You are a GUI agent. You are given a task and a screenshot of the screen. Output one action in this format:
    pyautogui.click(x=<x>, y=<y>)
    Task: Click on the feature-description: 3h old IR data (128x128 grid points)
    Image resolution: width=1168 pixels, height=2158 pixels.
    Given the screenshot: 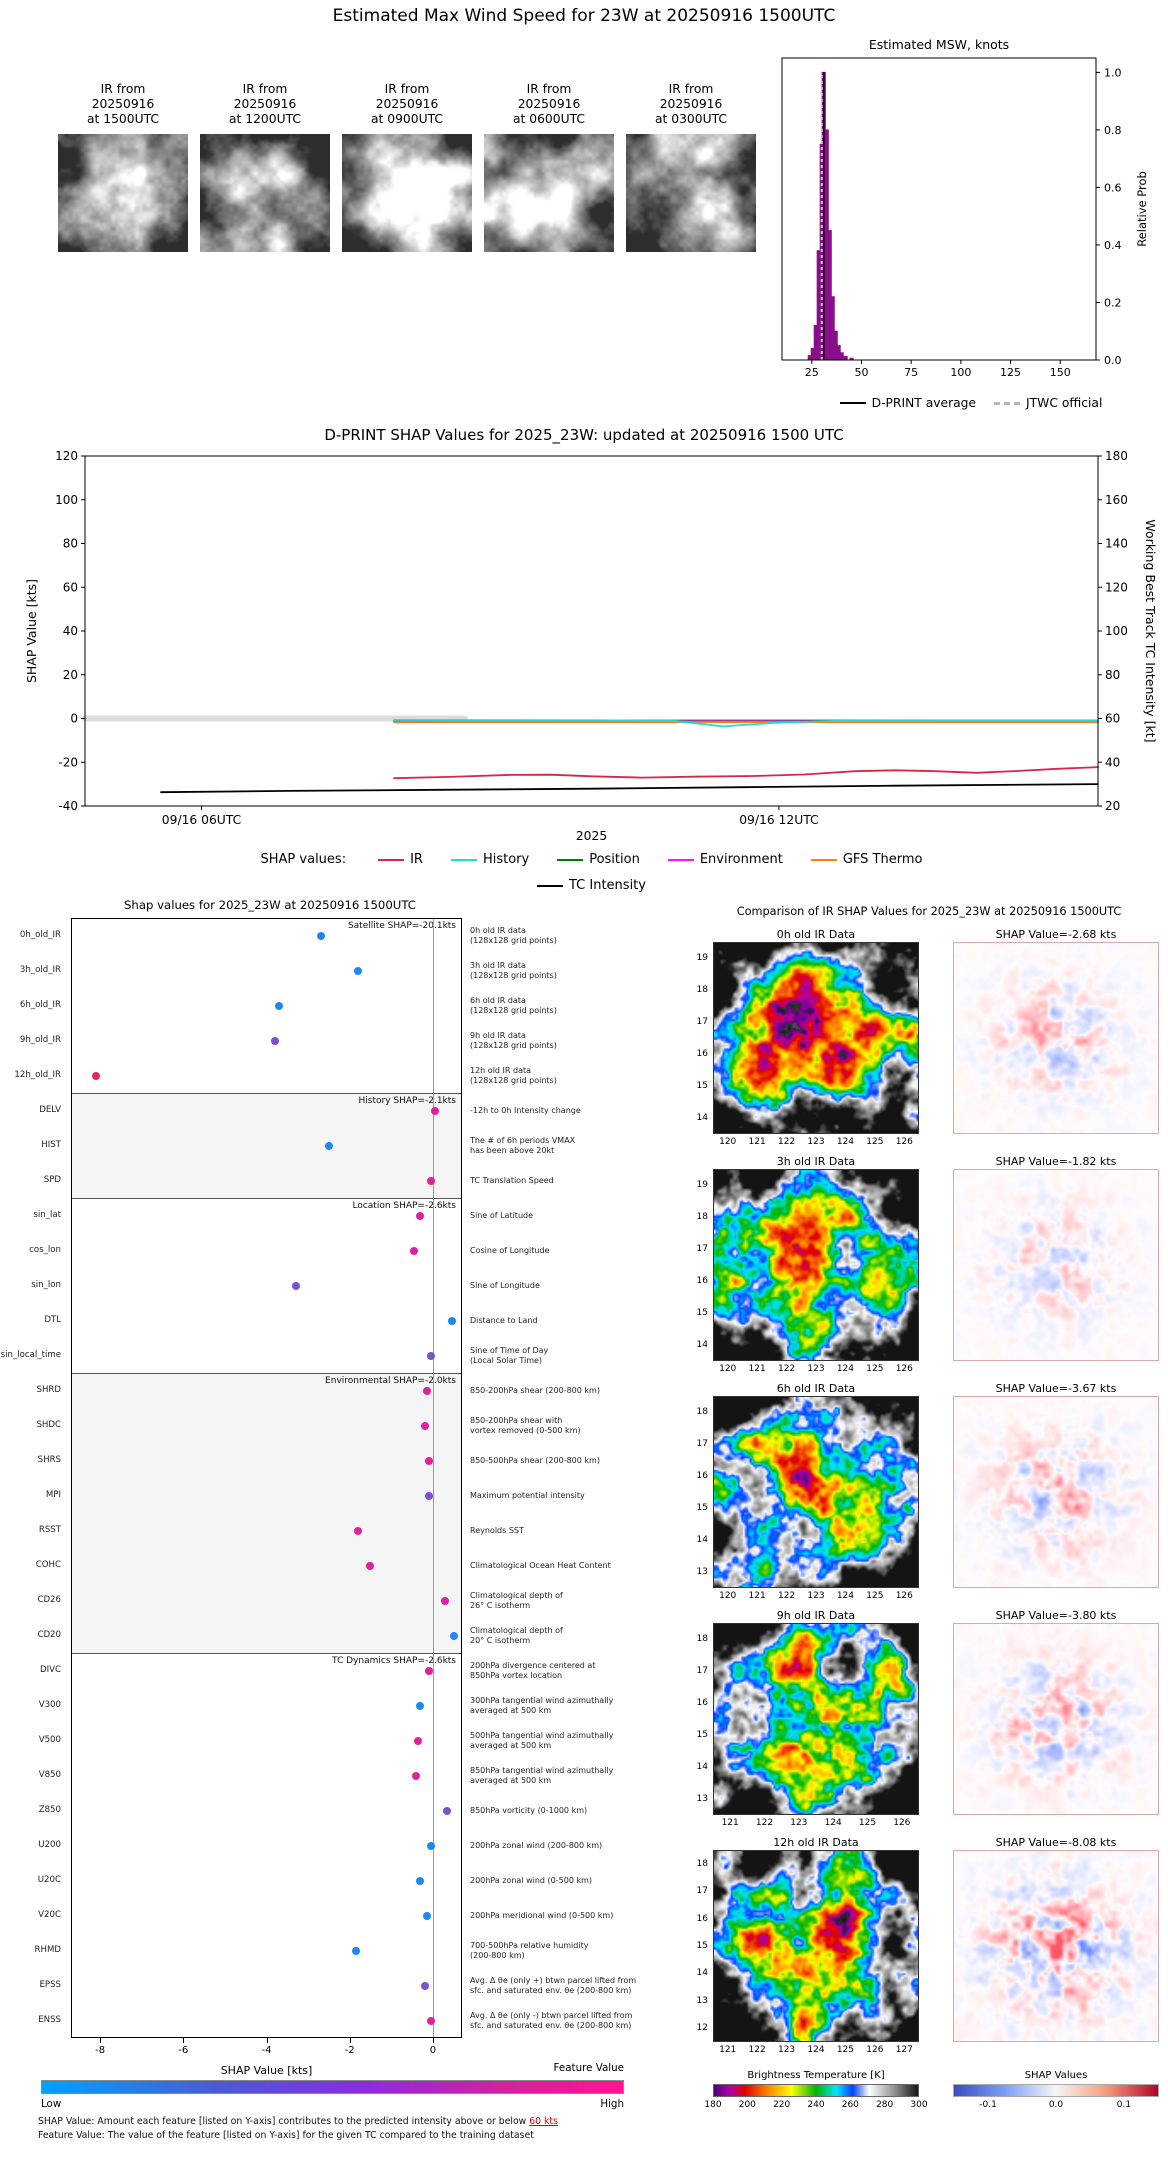 What is the action you would take?
    pyautogui.click(x=513, y=970)
    